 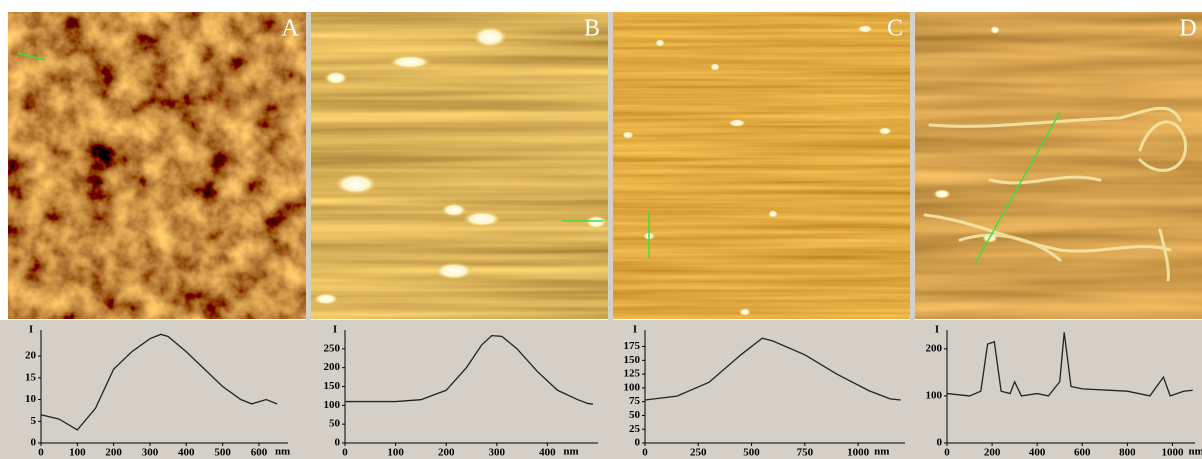 I want to click on y-tick-label: 175, so click(x=632, y=346).